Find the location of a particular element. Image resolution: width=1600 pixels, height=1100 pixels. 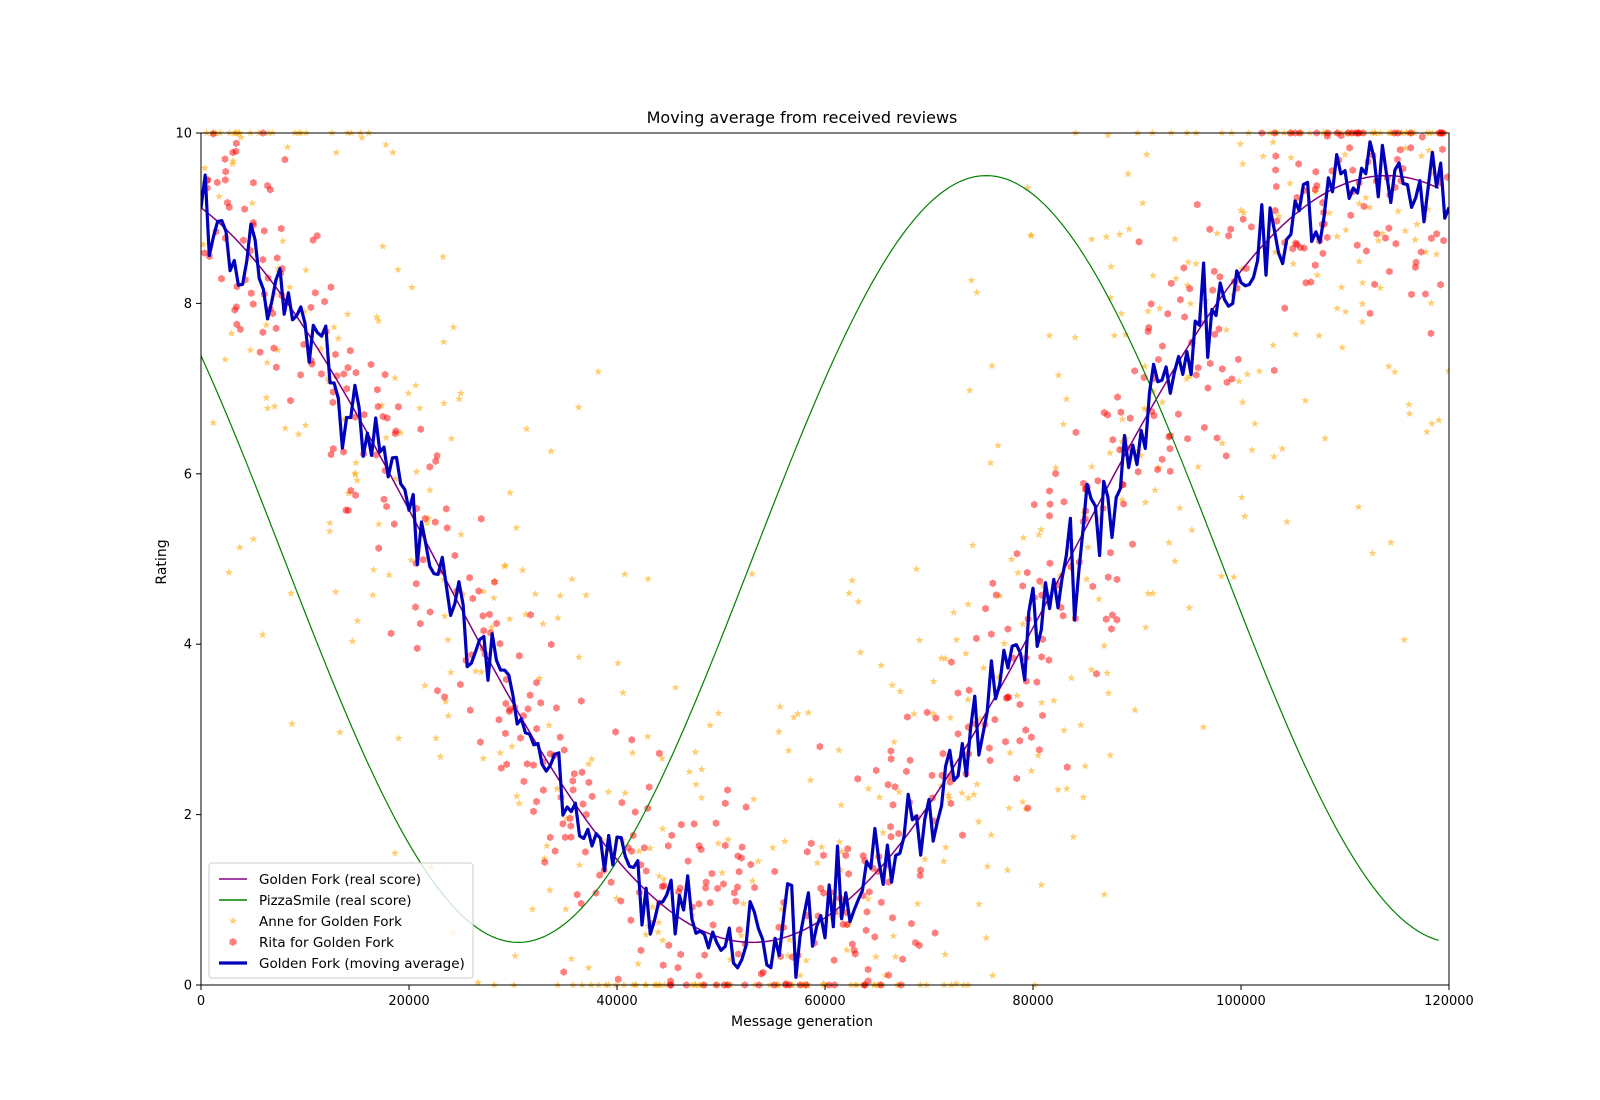

x-tick-label: 80000 is located at coordinates (1032, 1001).